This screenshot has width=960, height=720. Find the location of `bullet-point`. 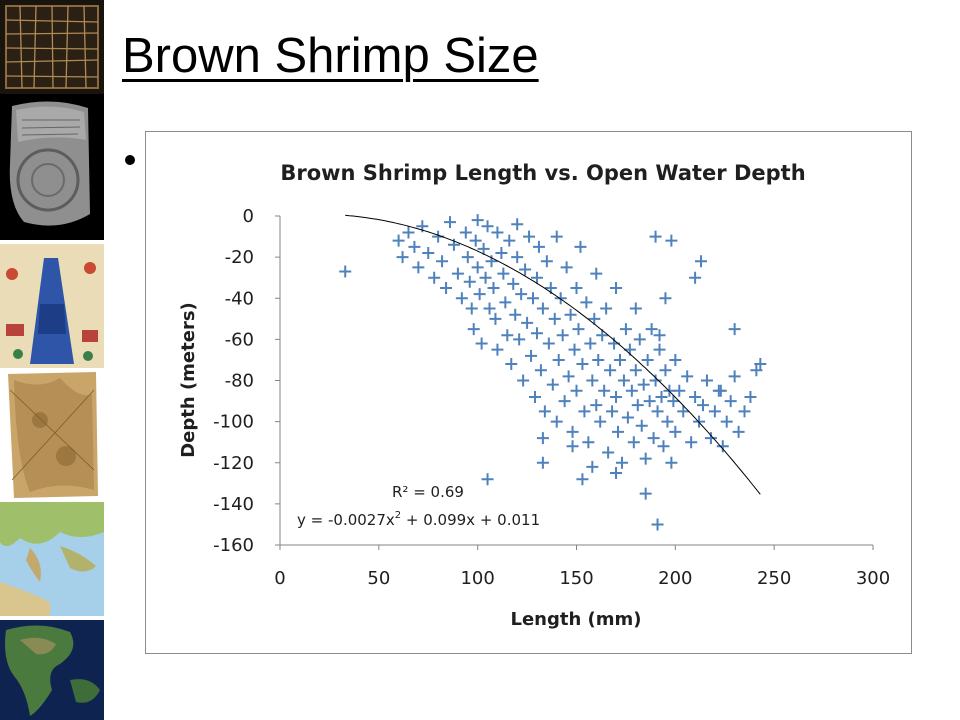

bullet-point is located at coordinates (130, 160).